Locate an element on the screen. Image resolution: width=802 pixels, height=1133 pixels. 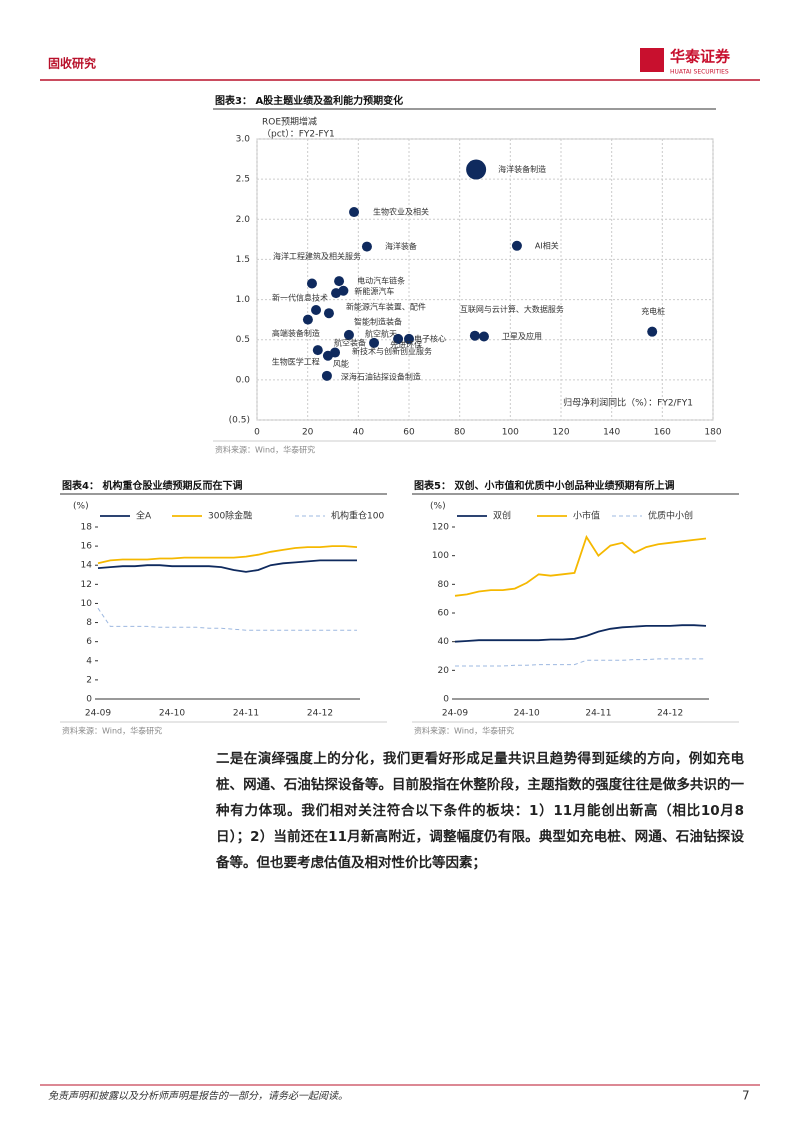
point-label: 新一代信息技术 is located at coordinates (300, 298).